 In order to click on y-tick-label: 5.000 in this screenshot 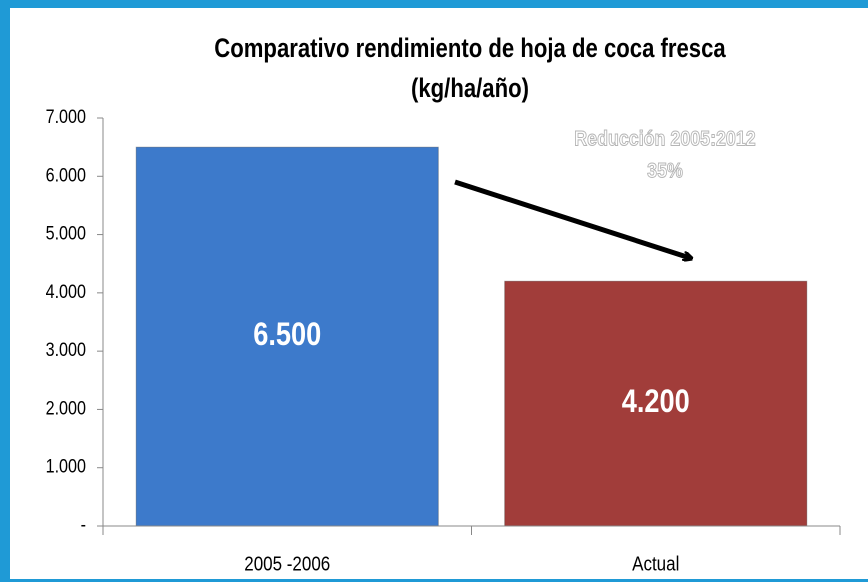, I will do `click(66, 233)`.